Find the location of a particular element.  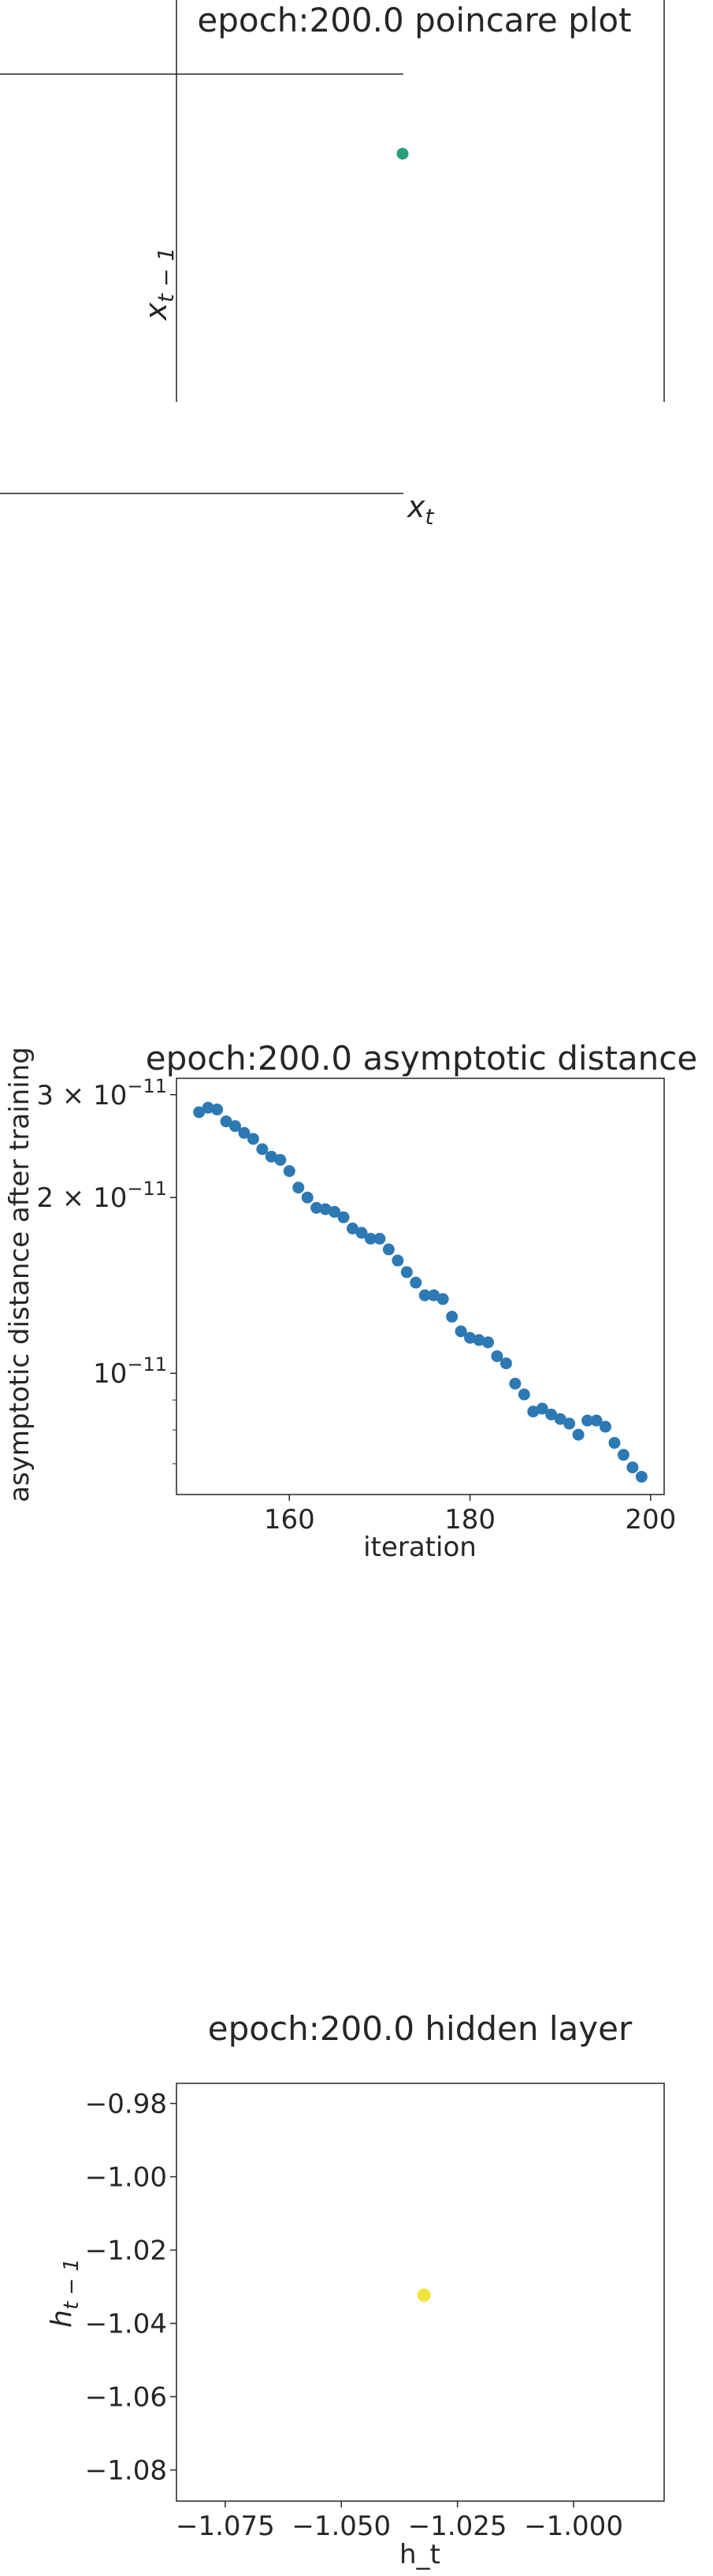

poincare-xlabel-sub: t is located at coordinates (430, 517).